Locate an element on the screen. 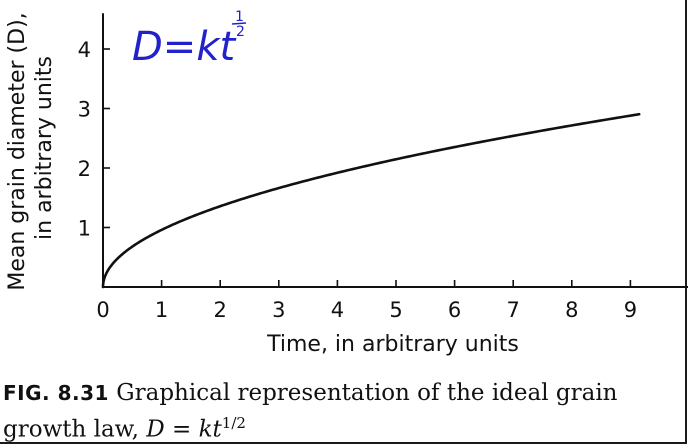 Image resolution: width=688 pixels, height=445 pixels. y-axis-title-line-1: Mean grain diameter (D), is located at coordinates (17, 151).